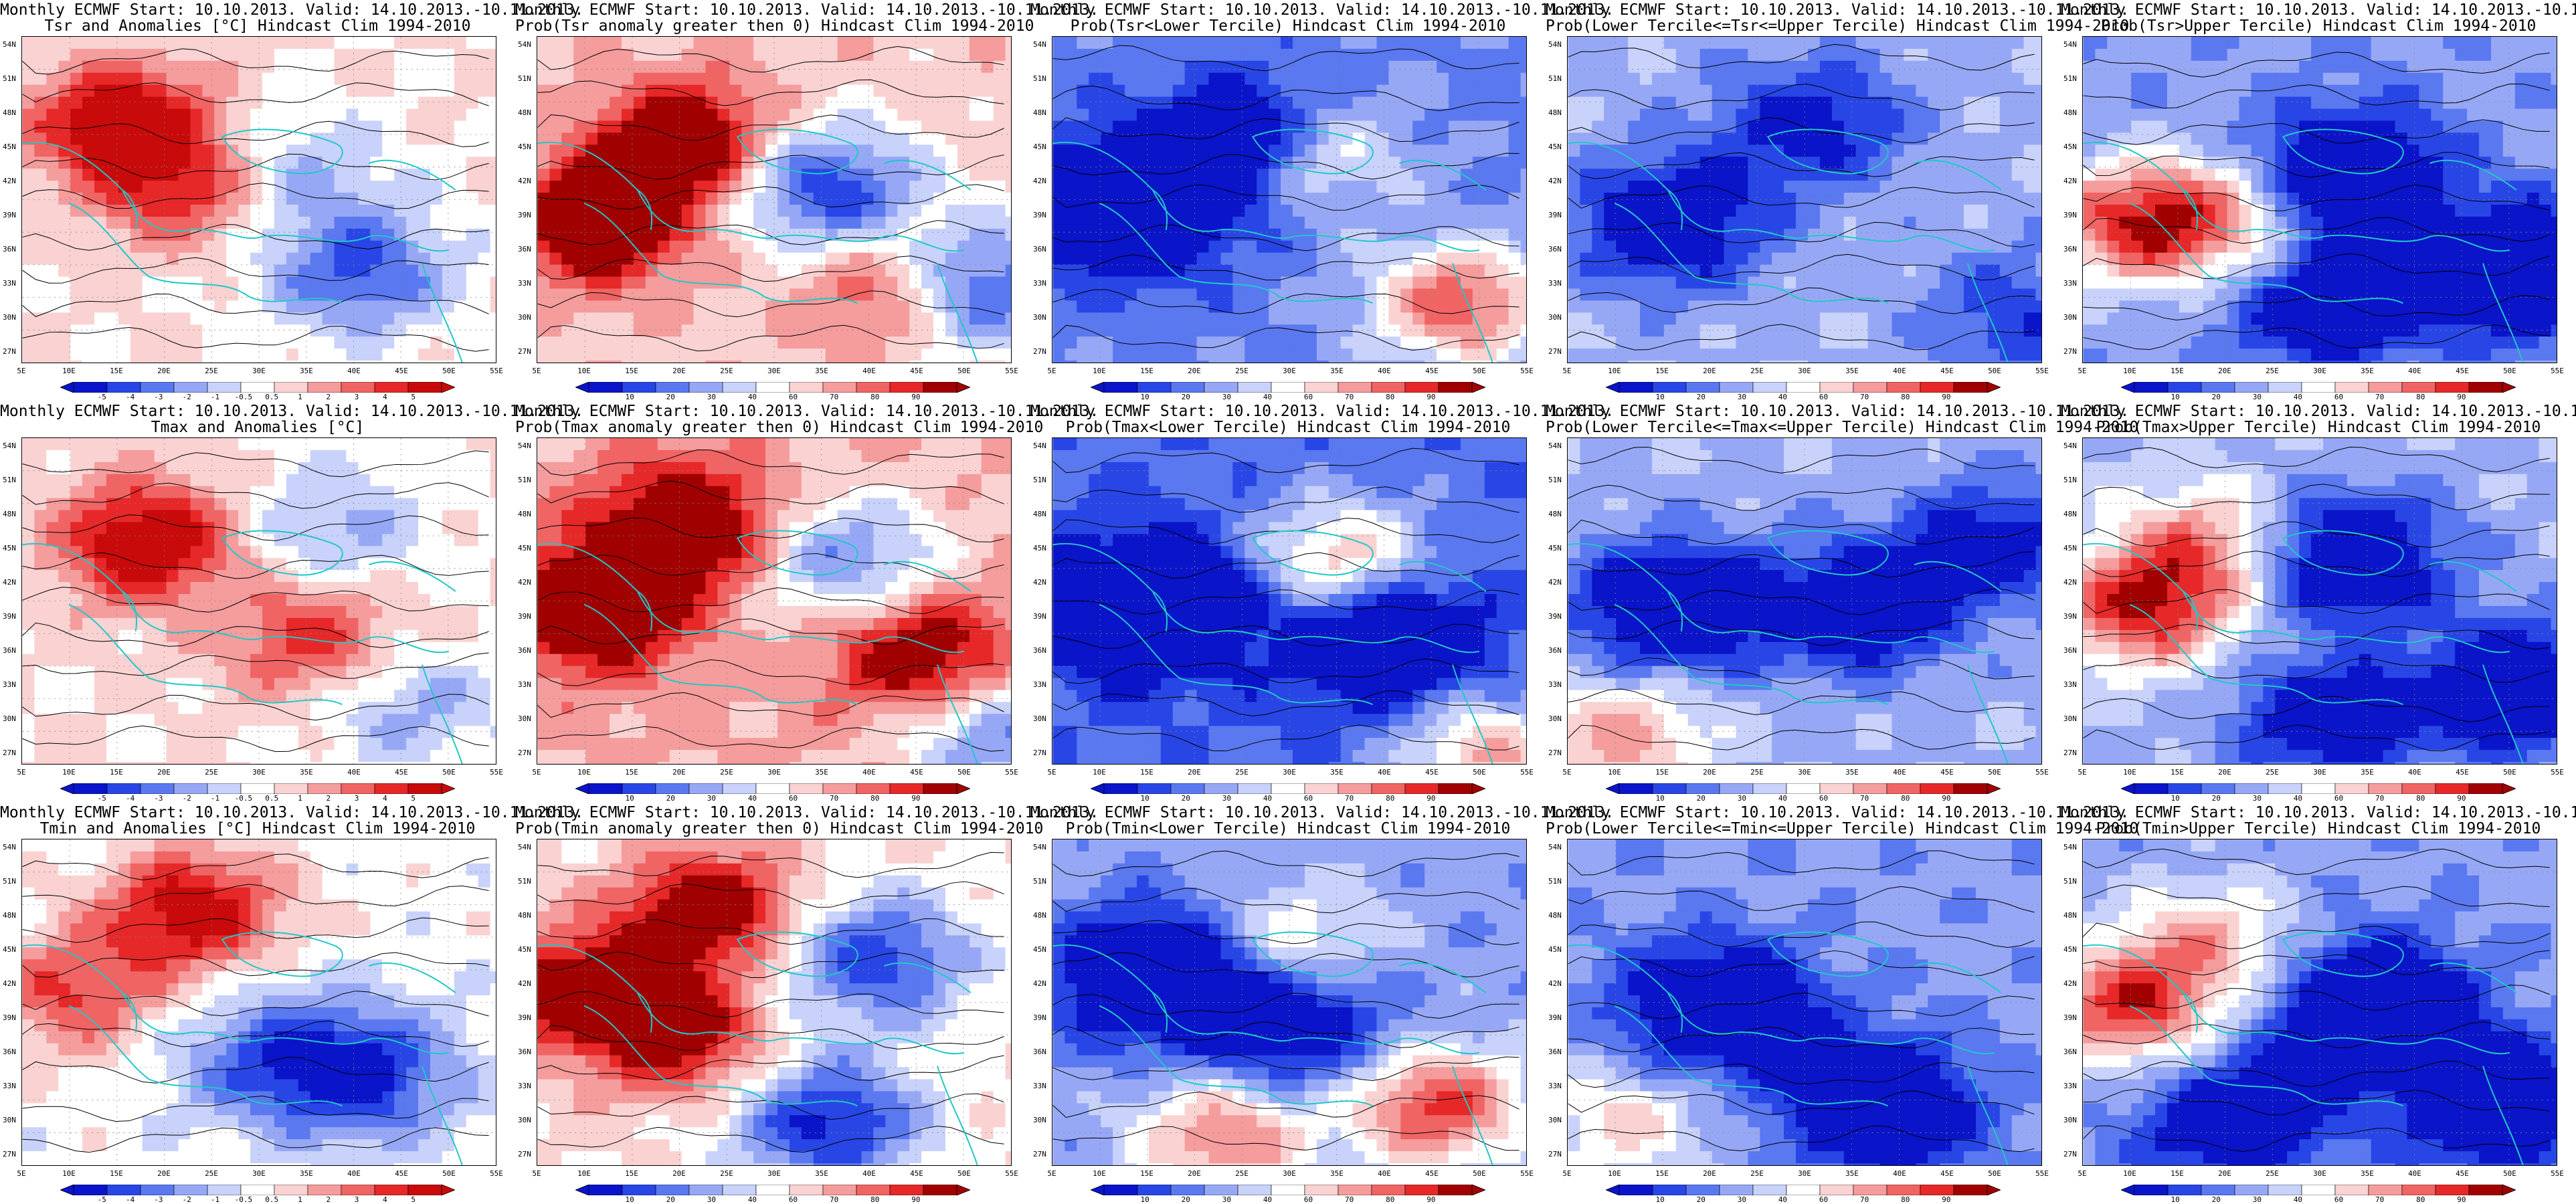 The height and width of the screenshot is (1204, 2576). What do you see at coordinates (243, 397) in the screenshot?
I see `colorbar-tick-label: -0.5` at bounding box center [243, 397].